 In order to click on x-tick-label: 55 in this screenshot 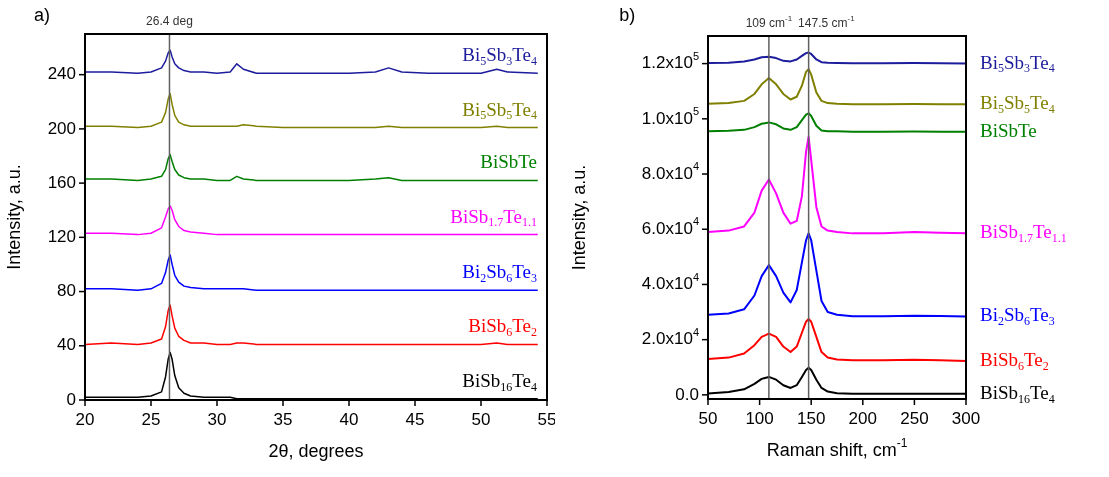, I will do `click(547, 419)`.